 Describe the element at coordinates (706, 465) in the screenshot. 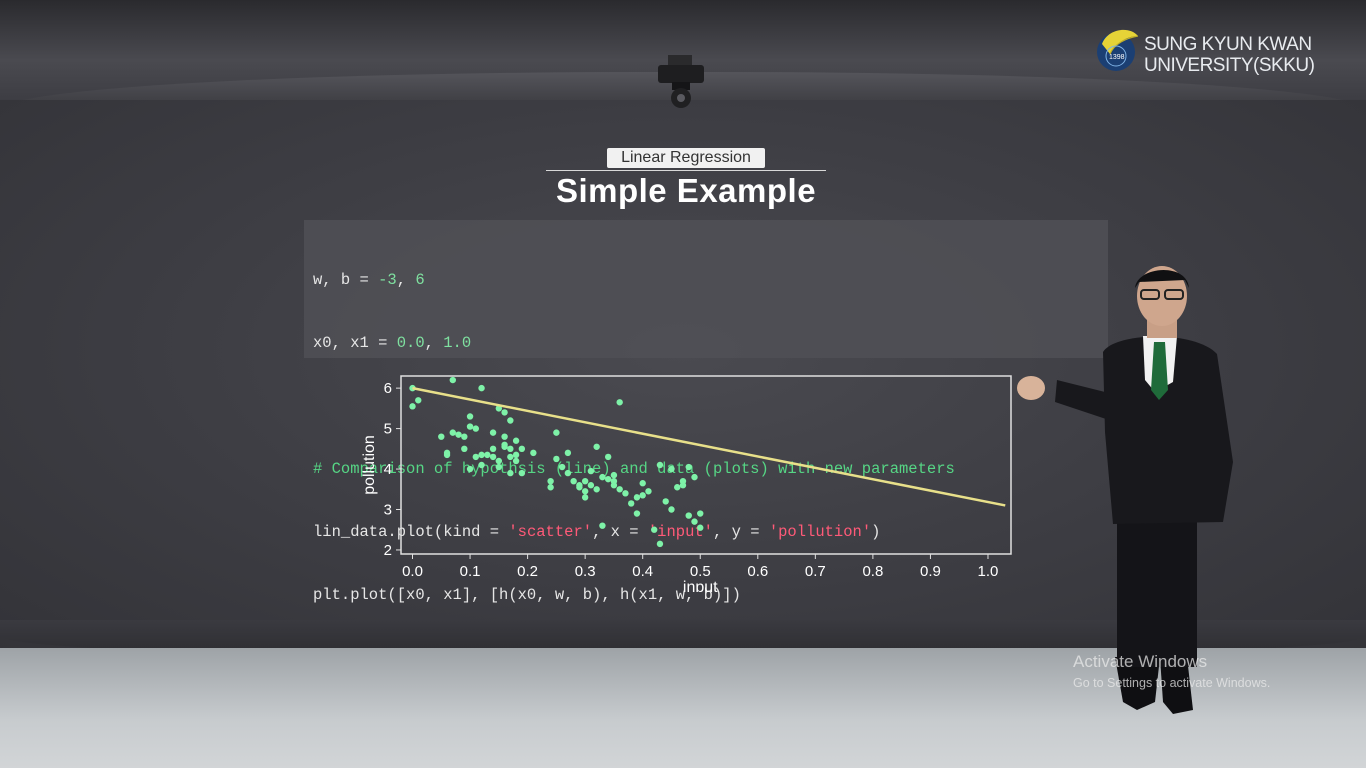

I see `plot-frame` at that location.